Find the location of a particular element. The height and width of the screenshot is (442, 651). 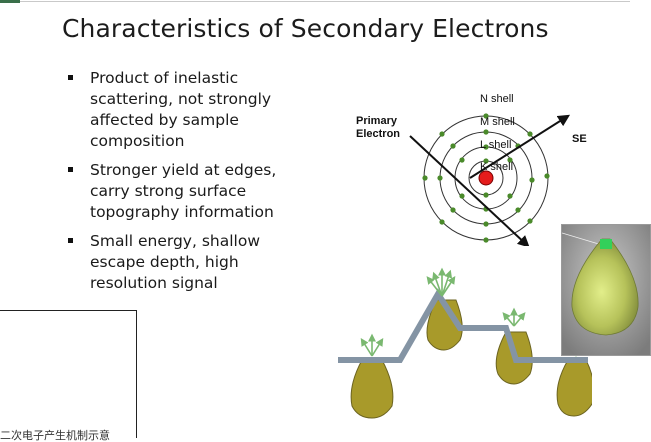

primary-label-line2: Electron is located at coordinates (378, 134).